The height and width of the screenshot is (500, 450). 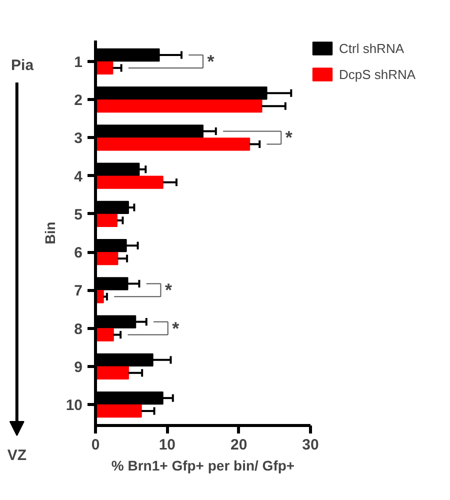 I want to click on y-tick-label: 8, so click(x=78, y=329).